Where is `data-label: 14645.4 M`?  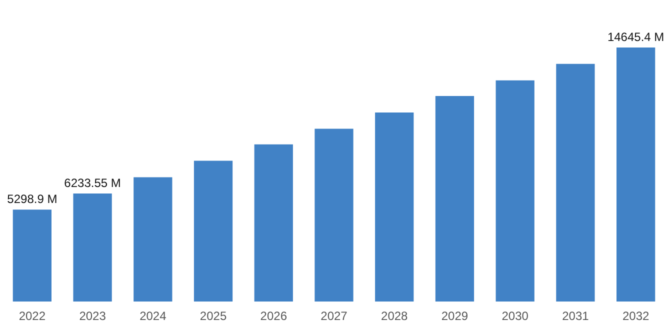 data-label: 14645.4 M is located at coordinates (635, 37).